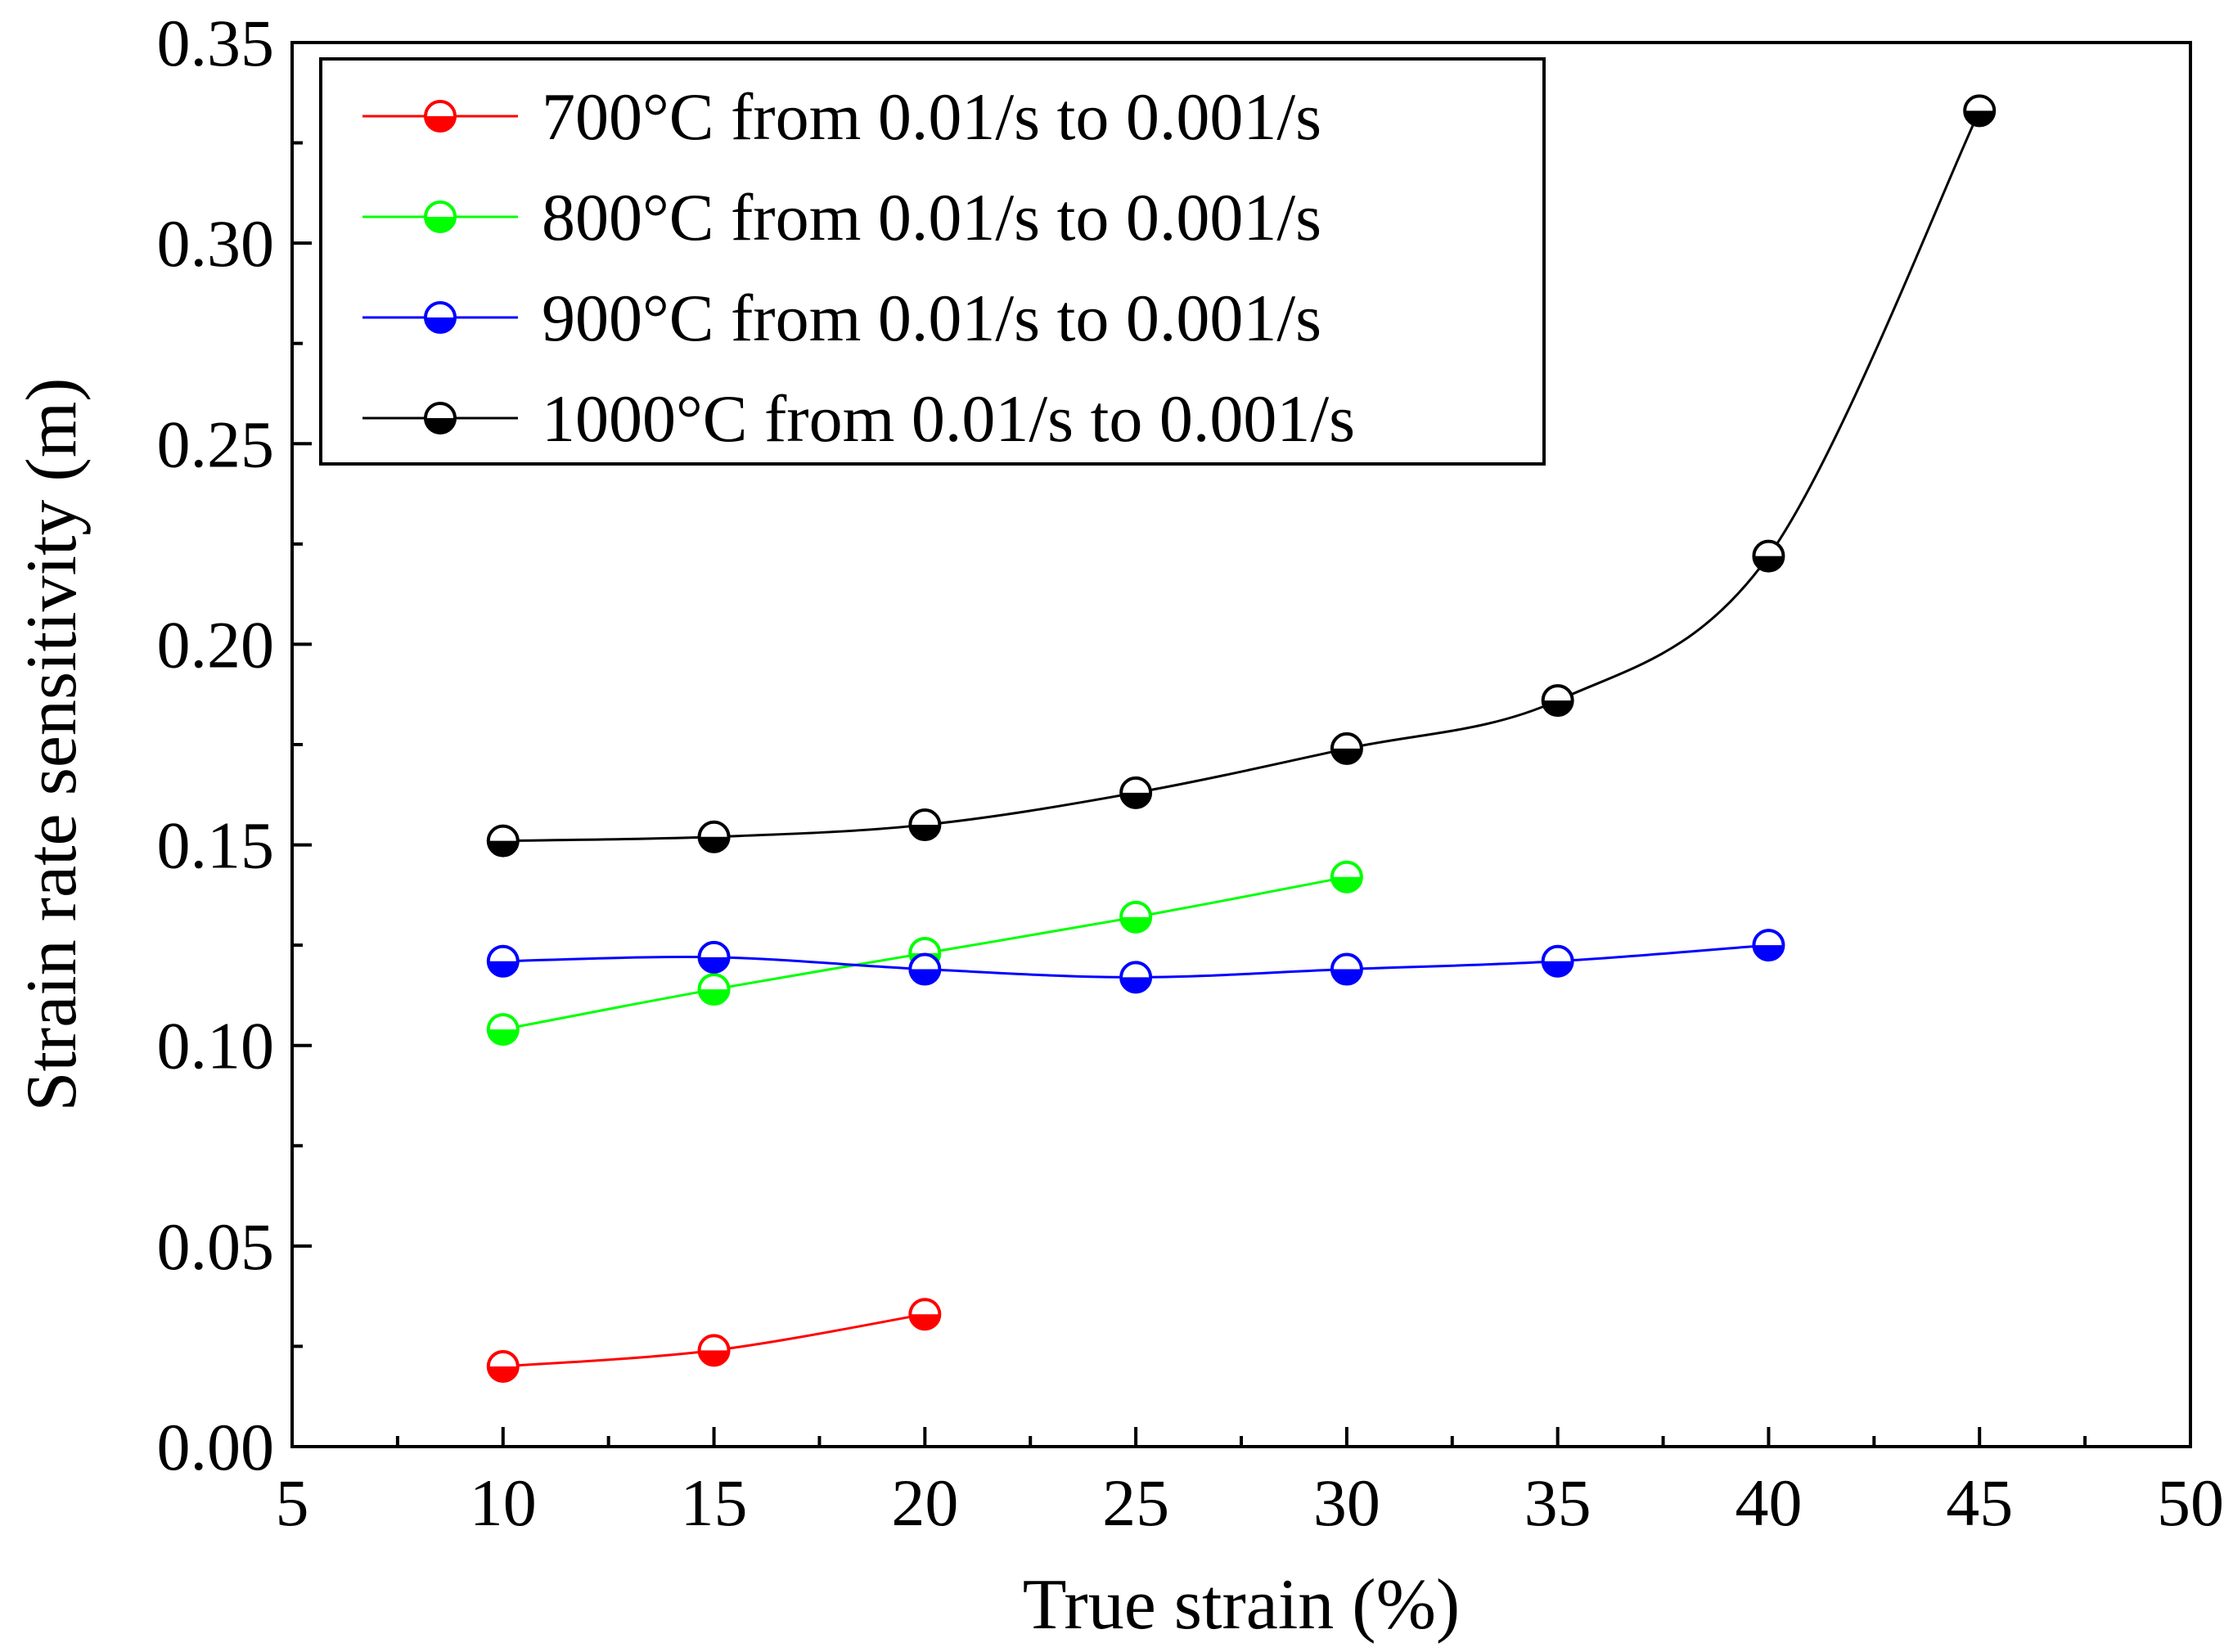 Image resolution: width=2233 pixels, height=1652 pixels. I want to click on y-tick-label: 0.05, so click(216, 1246).